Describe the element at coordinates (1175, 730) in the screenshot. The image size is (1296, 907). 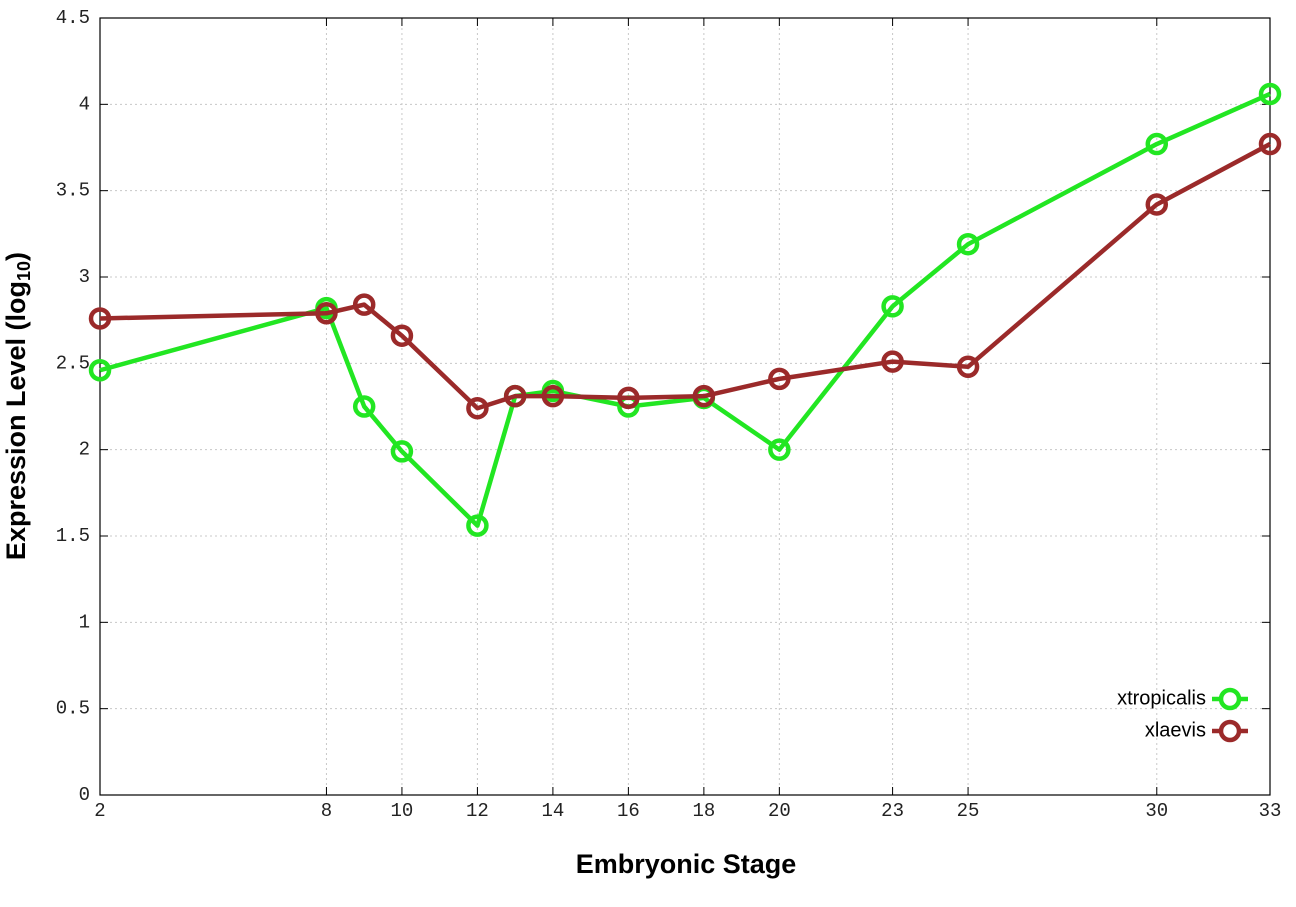
I see `legend-label: xlaevis` at that location.